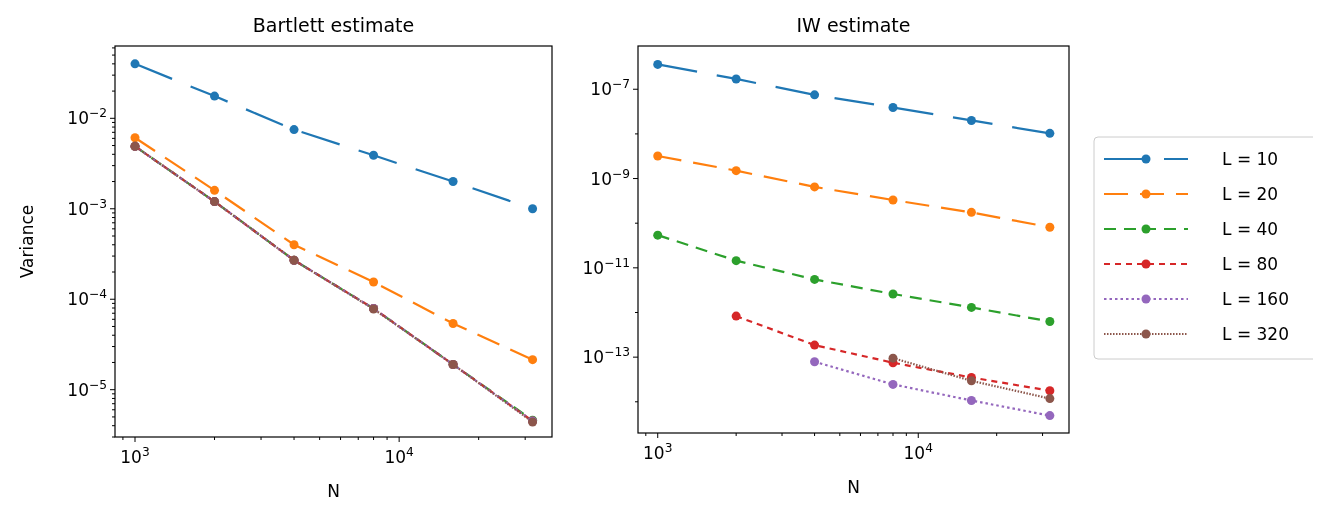  What do you see at coordinates (1255, 334) in the screenshot?
I see `legend-label: L = 320` at bounding box center [1255, 334].